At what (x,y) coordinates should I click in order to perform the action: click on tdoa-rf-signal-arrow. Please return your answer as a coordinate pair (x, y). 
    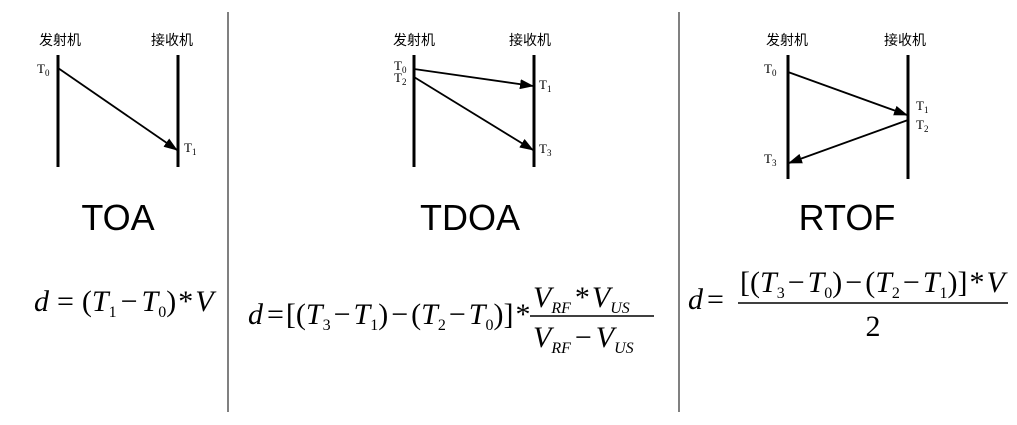
    Looking at the image, I should click on (473, 79).